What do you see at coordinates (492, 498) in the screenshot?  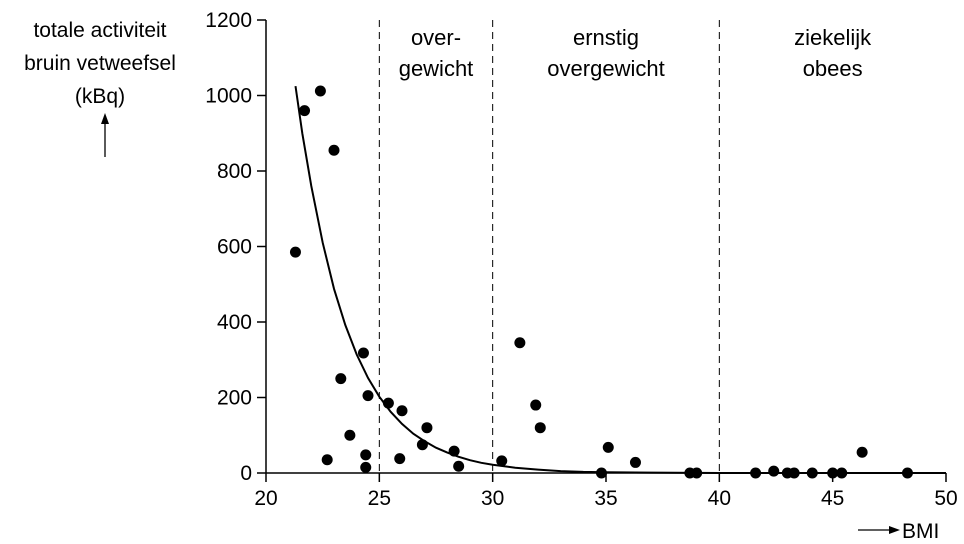 I see `x-tick-label: 30` at bounding box center [492, 498].